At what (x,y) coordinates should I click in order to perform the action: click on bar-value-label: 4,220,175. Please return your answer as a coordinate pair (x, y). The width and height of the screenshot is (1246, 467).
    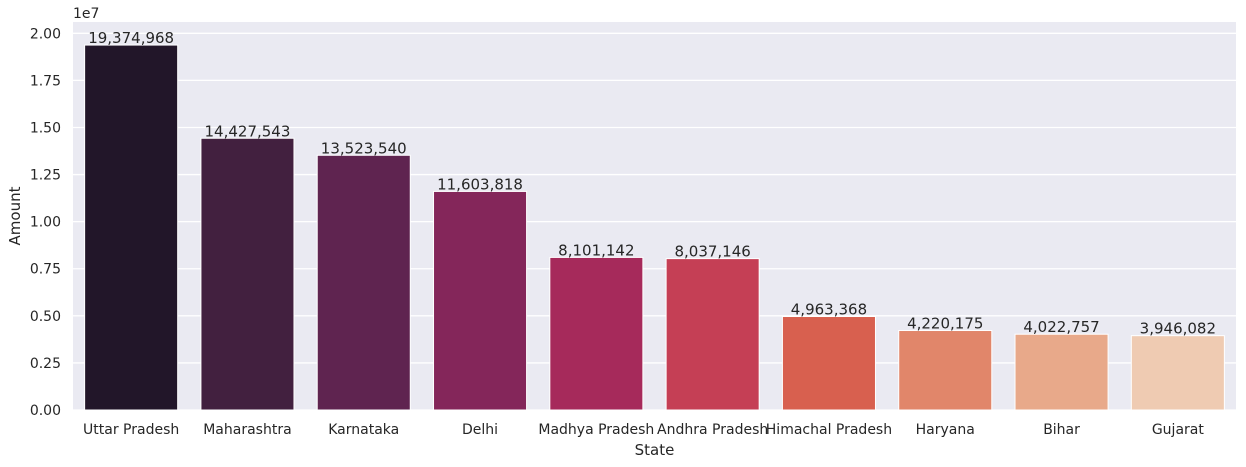
    Looking at the image, I should click on (945, 324).